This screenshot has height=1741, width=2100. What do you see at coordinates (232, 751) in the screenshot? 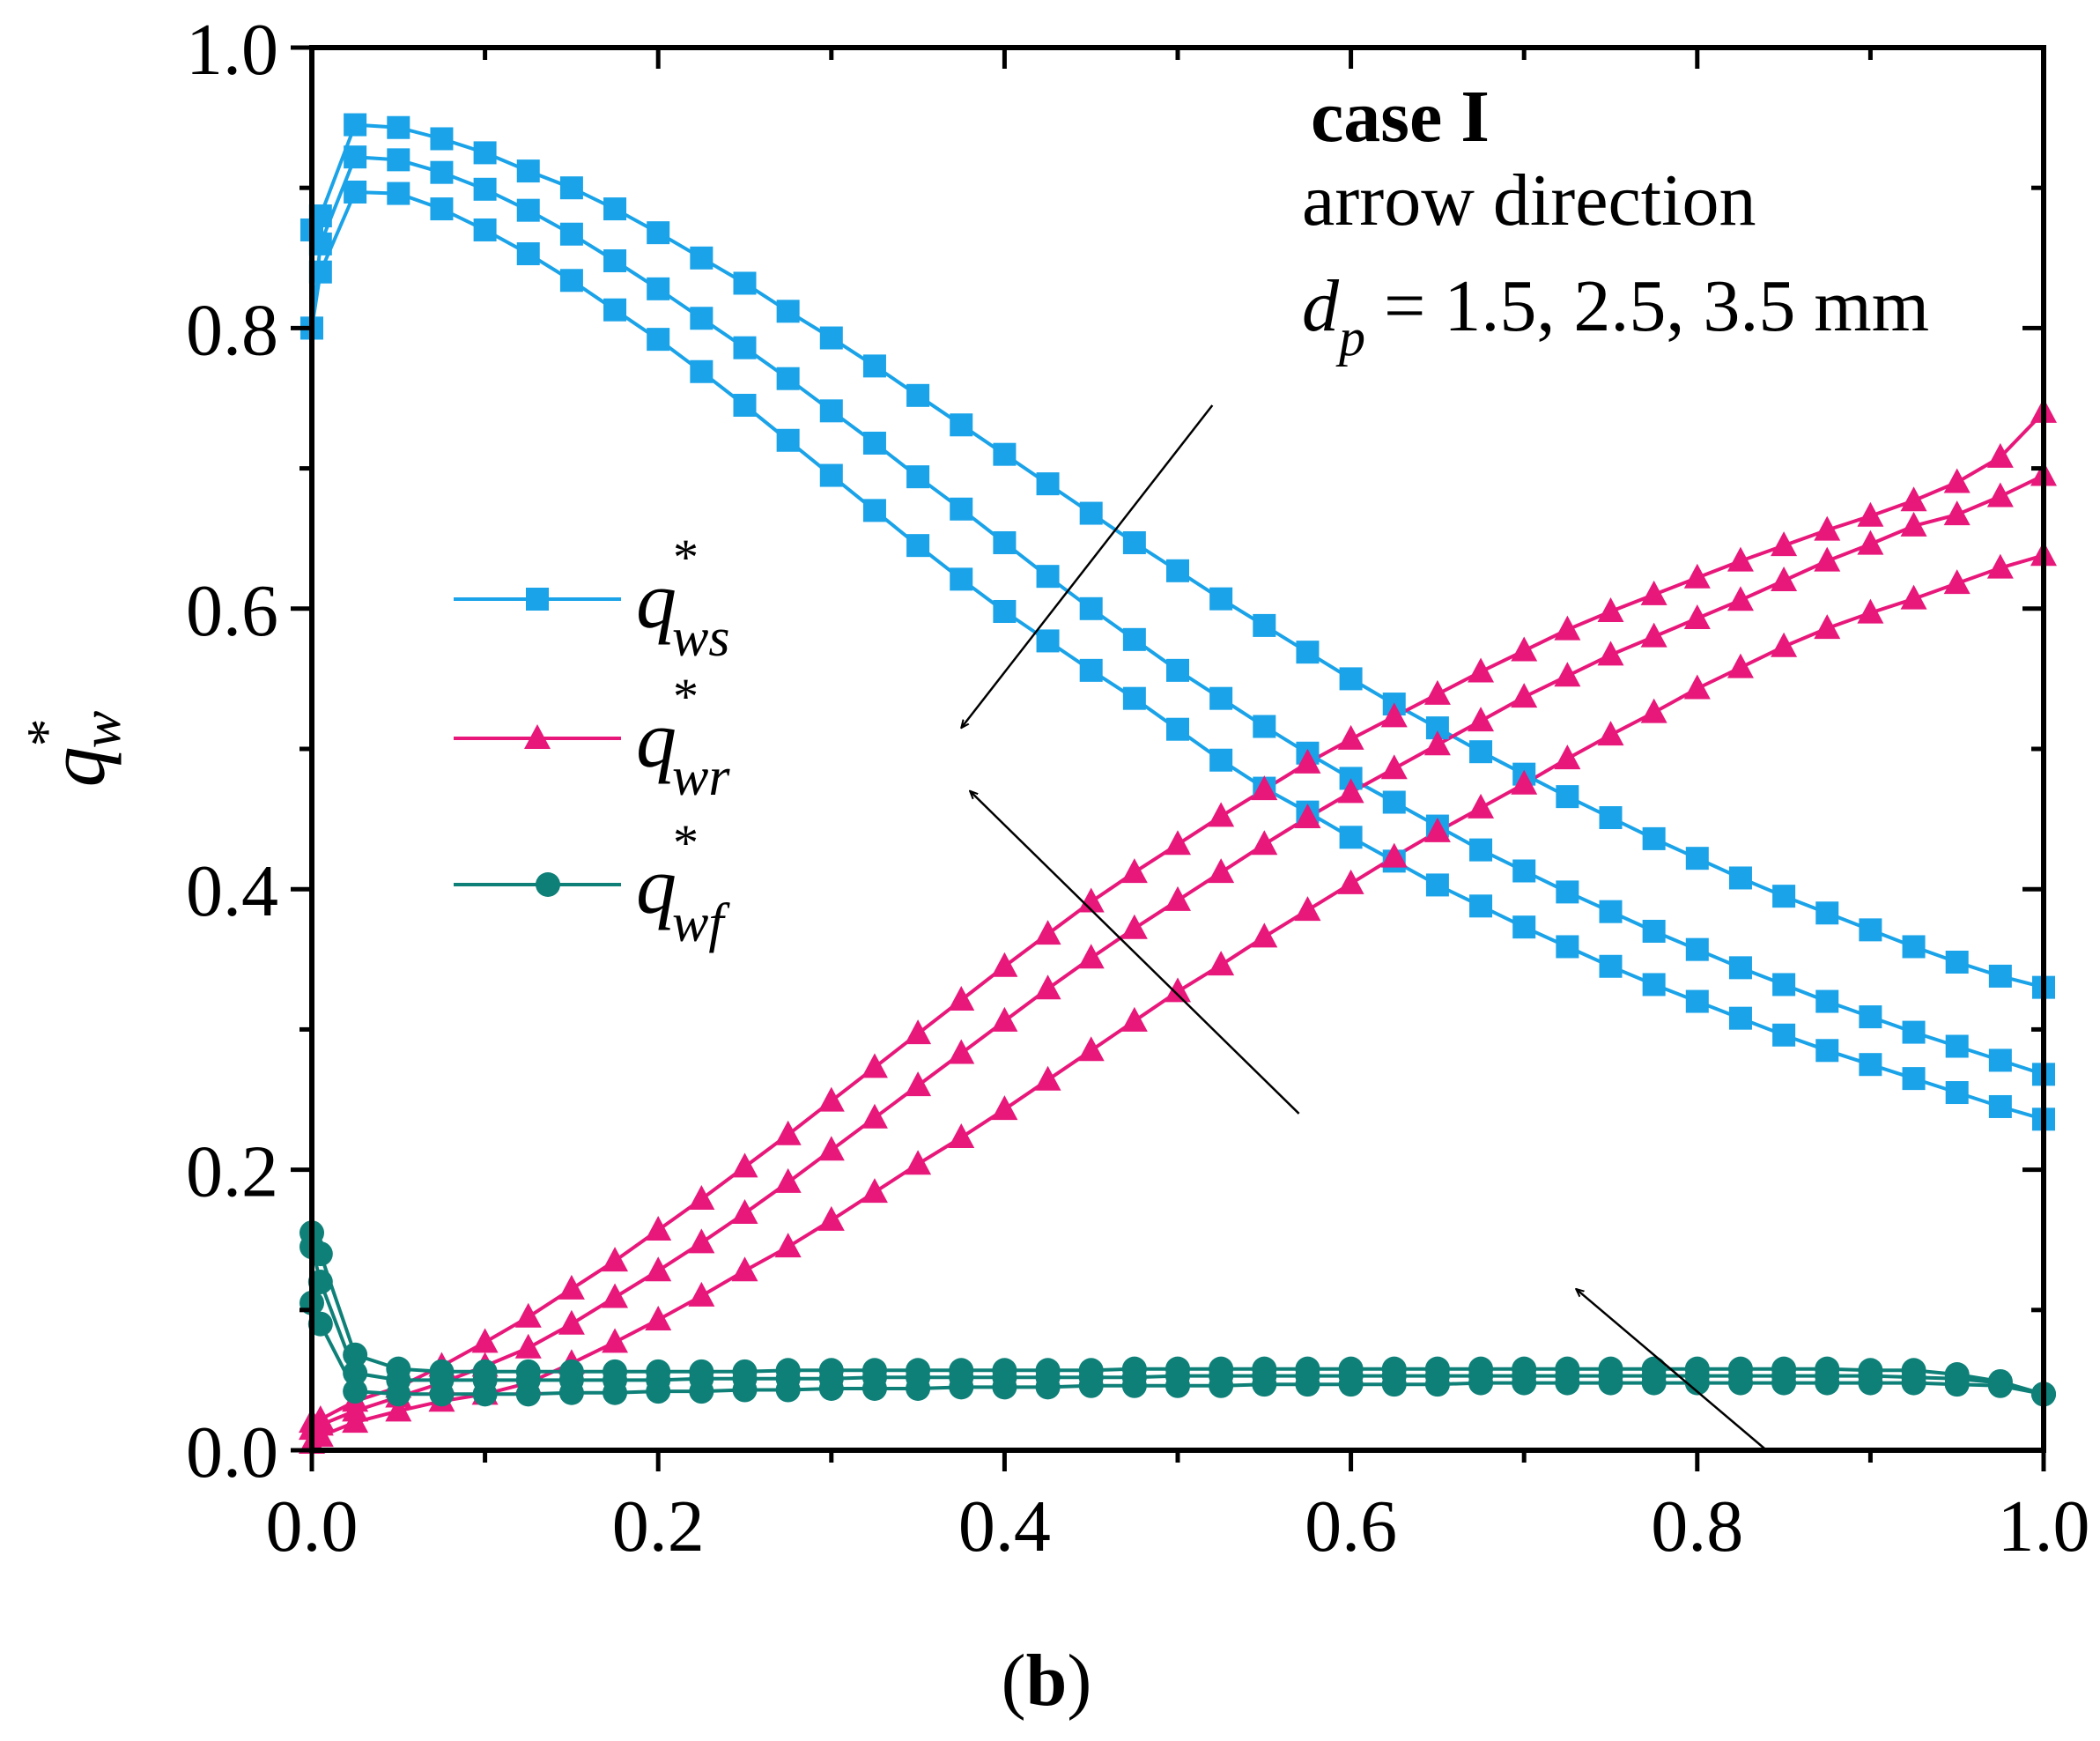
I see `y-axis-tick-labels: 0.0 0.2 0.4 0.6 0.8 1.0` at bounding box center [232, 751].